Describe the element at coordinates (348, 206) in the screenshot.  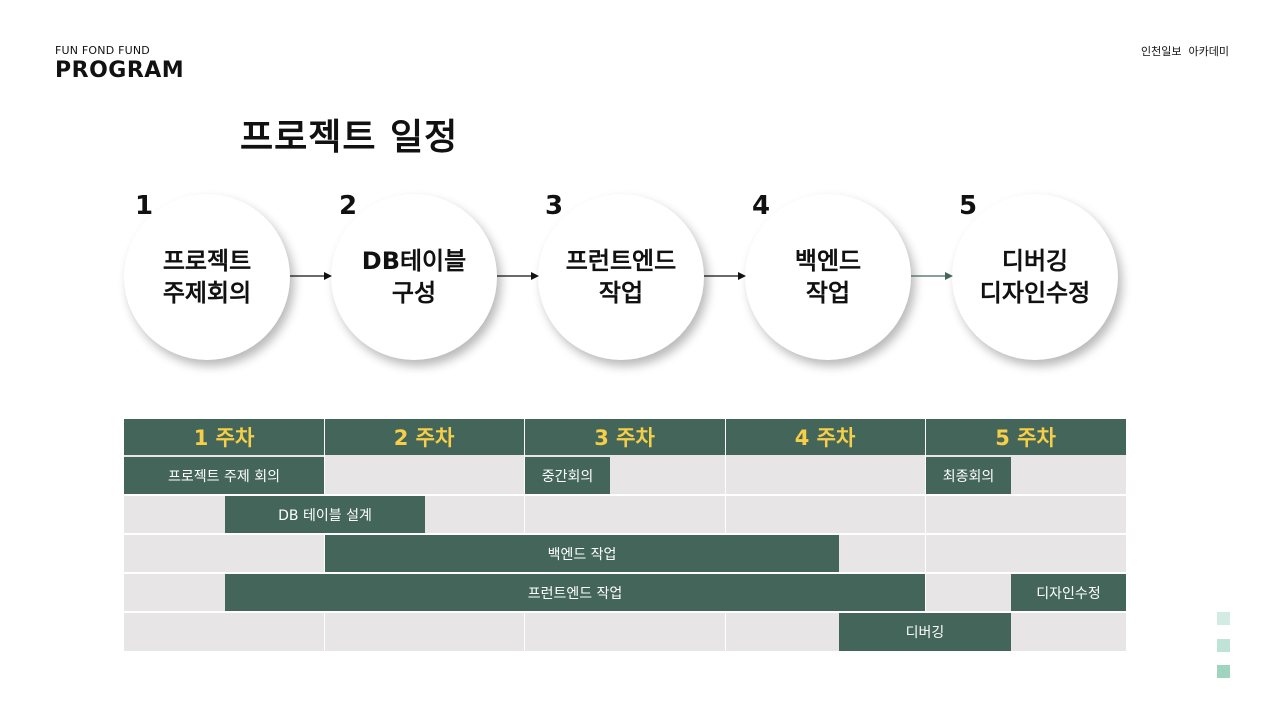
I see `step-2-number: 2` at that location.